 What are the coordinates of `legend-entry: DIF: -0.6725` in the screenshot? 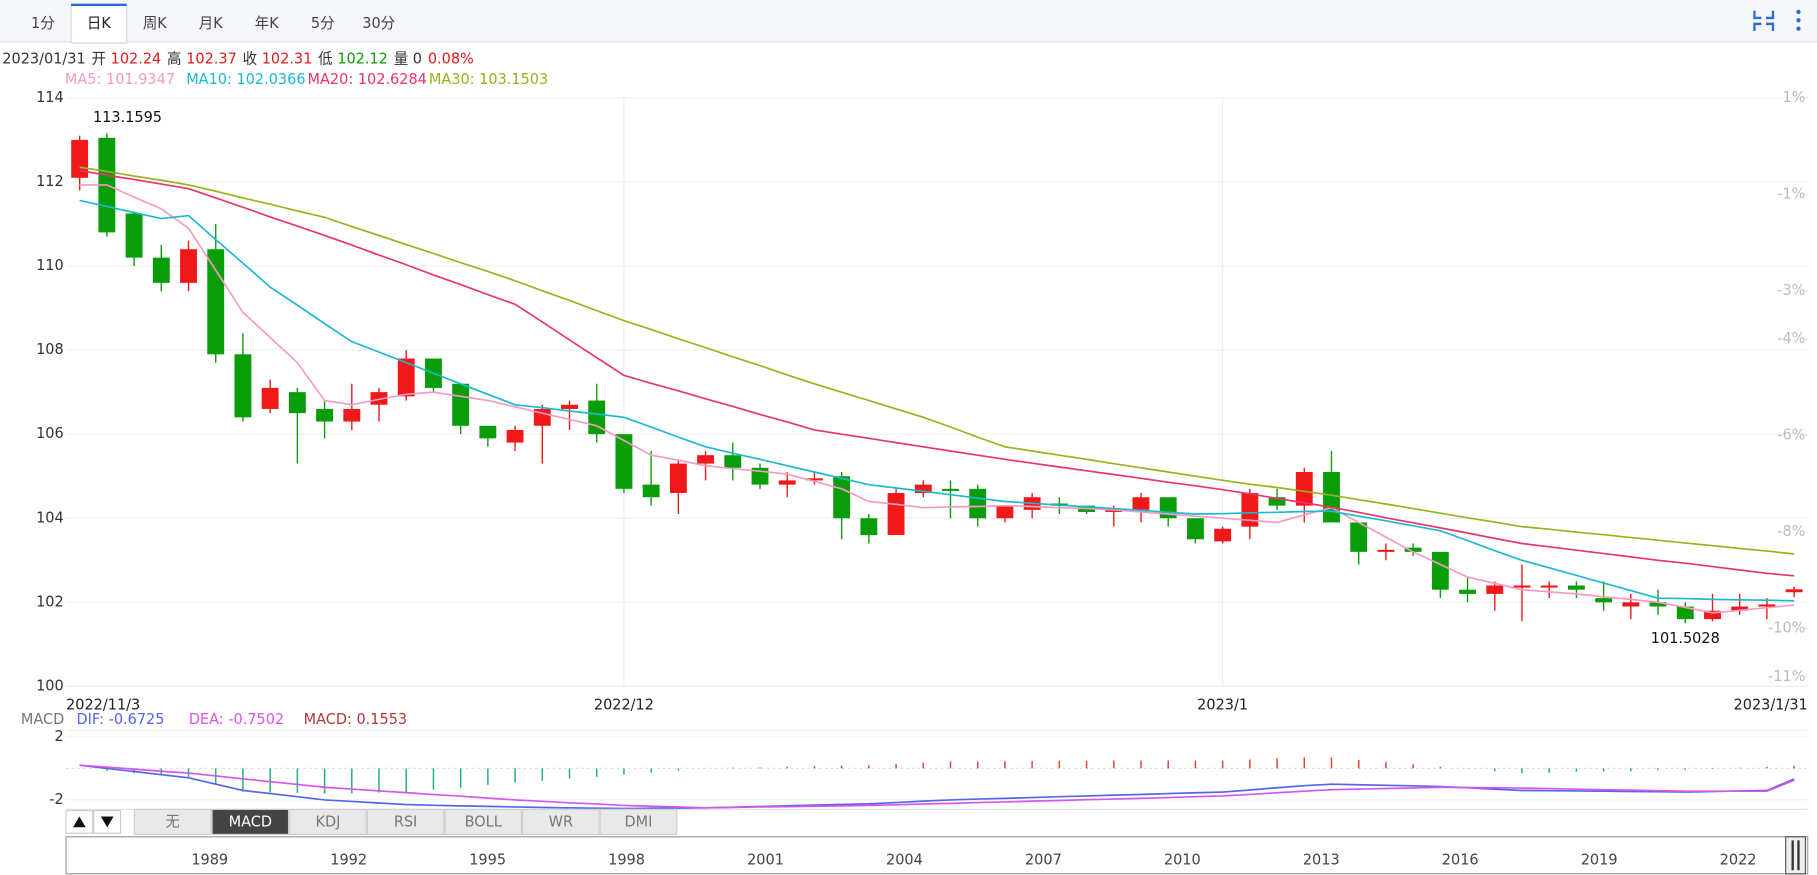 It's located at (120, 719).